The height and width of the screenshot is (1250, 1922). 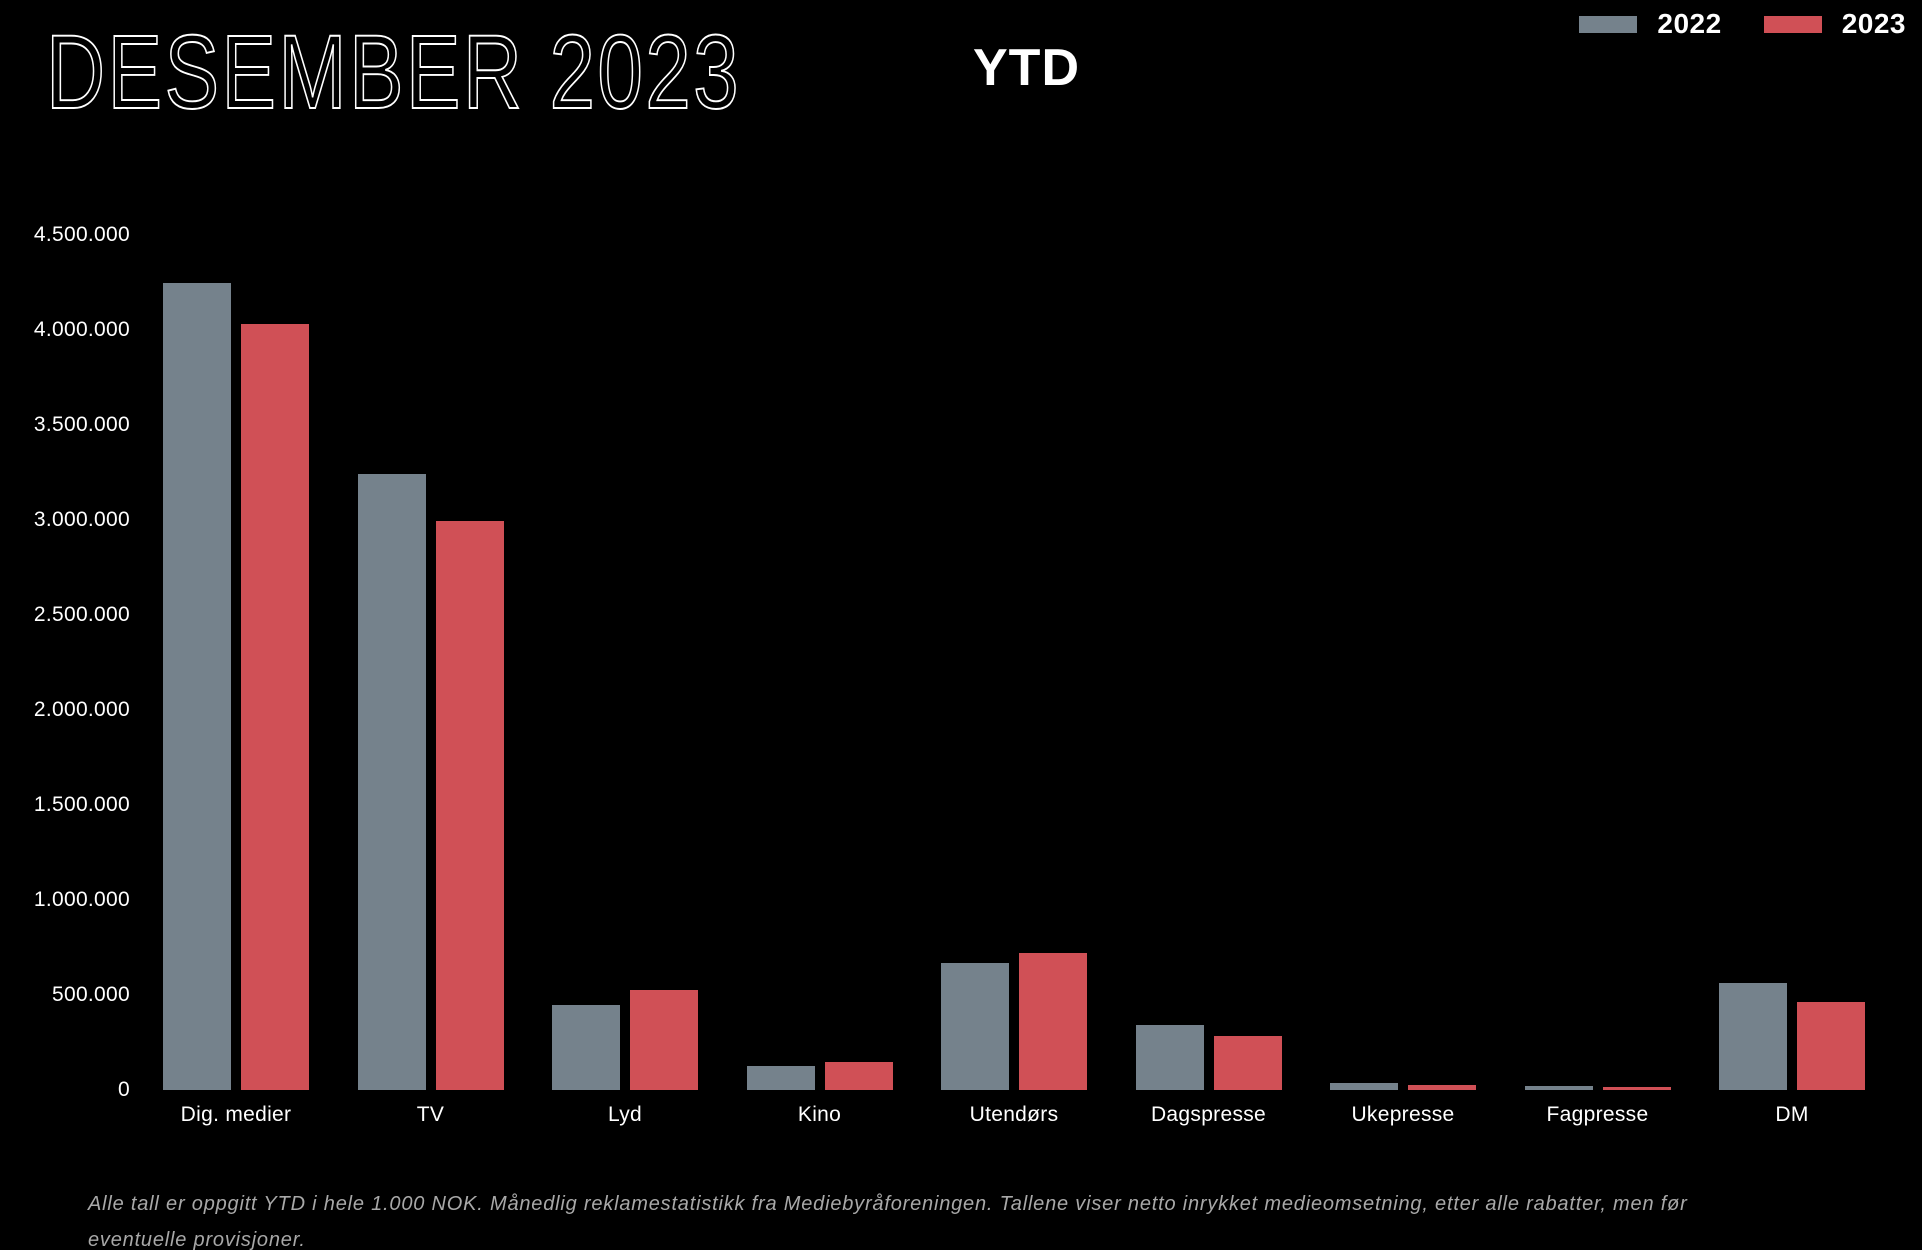 What do you see at coordinates (430, 1114) in the screenshot?
I see `category-label: TV` at bounding box center [430, 1114].